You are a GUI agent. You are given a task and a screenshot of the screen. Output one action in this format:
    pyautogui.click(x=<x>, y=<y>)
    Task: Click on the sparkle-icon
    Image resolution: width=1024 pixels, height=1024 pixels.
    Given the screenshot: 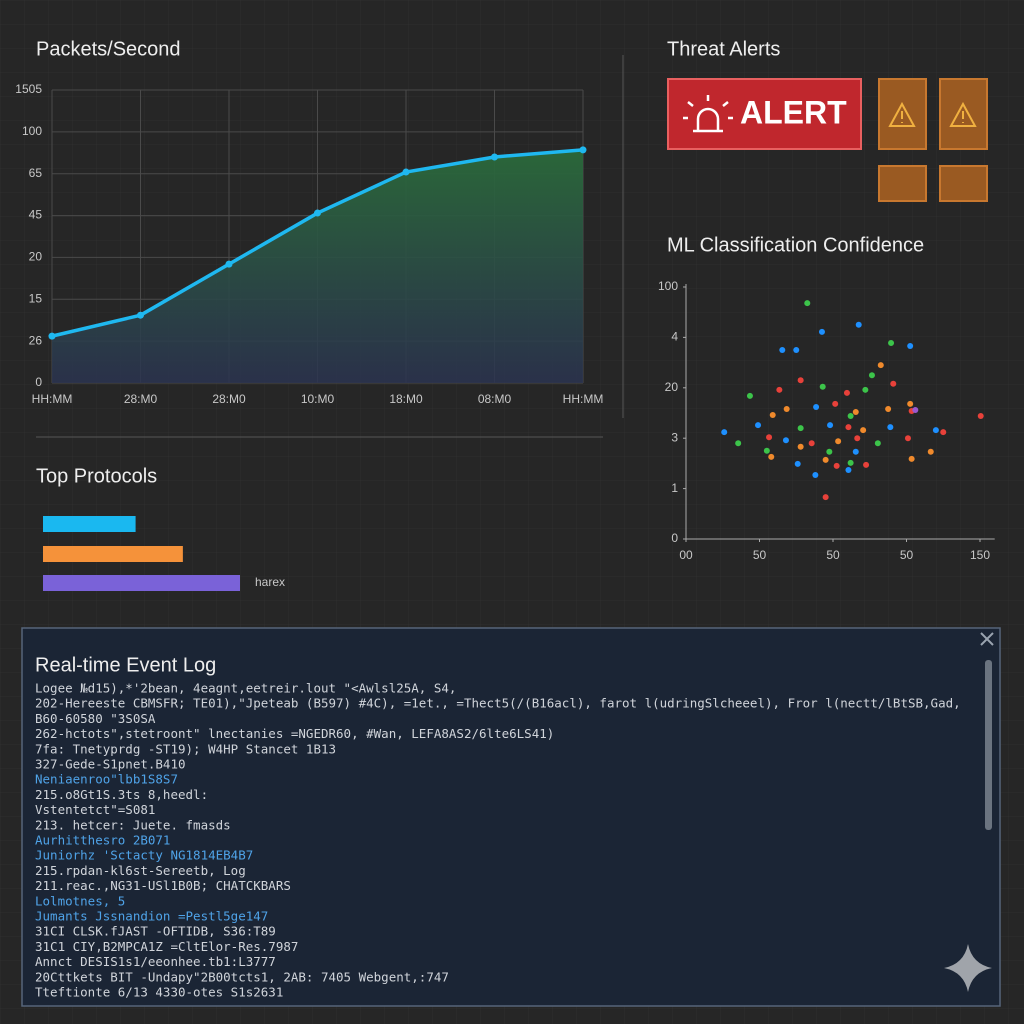 What is the action you would take?
    pyautogui.click(x=968, y=968)
    